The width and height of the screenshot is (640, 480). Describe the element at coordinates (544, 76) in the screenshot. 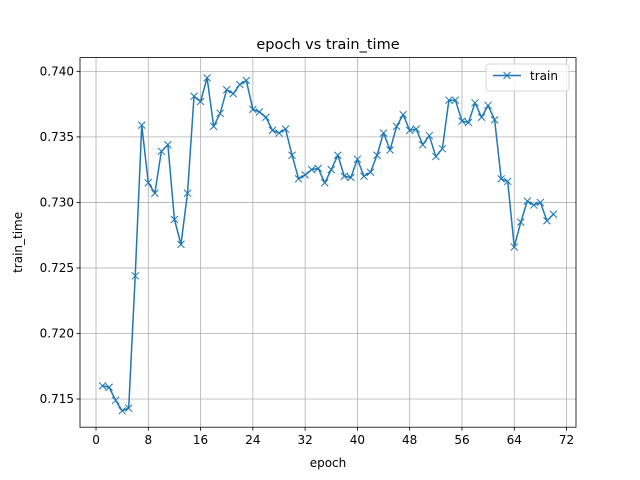

I see `legend-label-train: train` at that location.